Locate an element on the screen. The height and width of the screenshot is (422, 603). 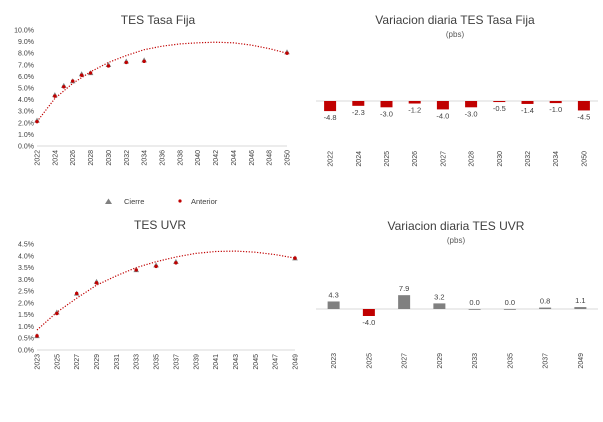
x-tick-label: 2030 is located at coordinates (109, 158).